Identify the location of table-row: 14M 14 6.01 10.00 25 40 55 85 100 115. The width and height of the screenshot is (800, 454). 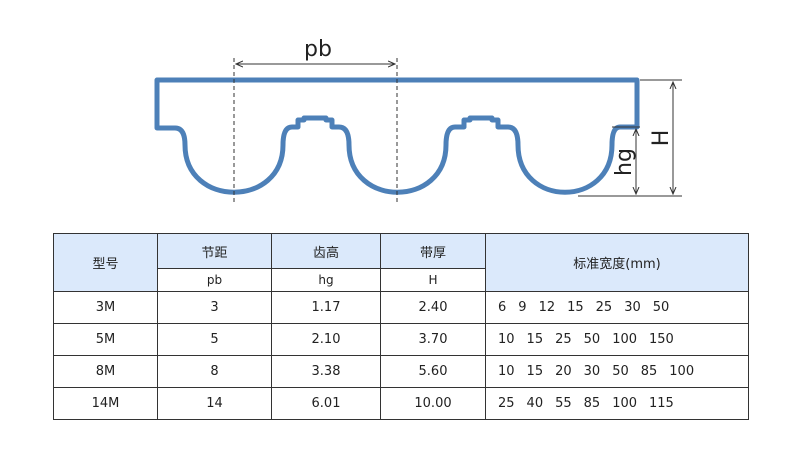
(401, 403).